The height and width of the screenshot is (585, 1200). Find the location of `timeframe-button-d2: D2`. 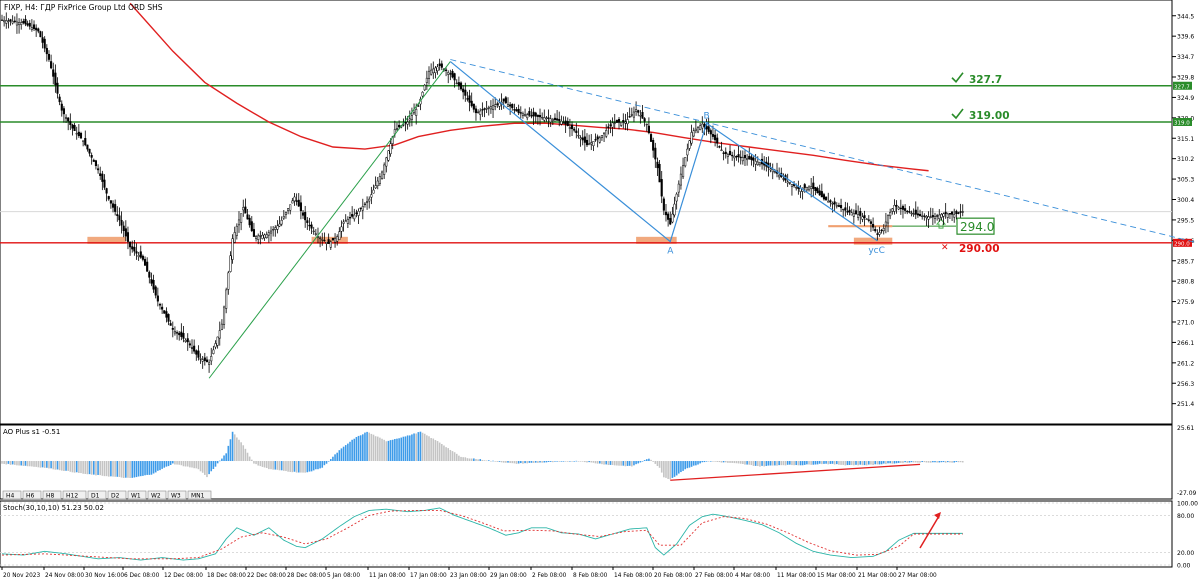

timeframe-button-d2: D2 is located at coordinates (117, 495).